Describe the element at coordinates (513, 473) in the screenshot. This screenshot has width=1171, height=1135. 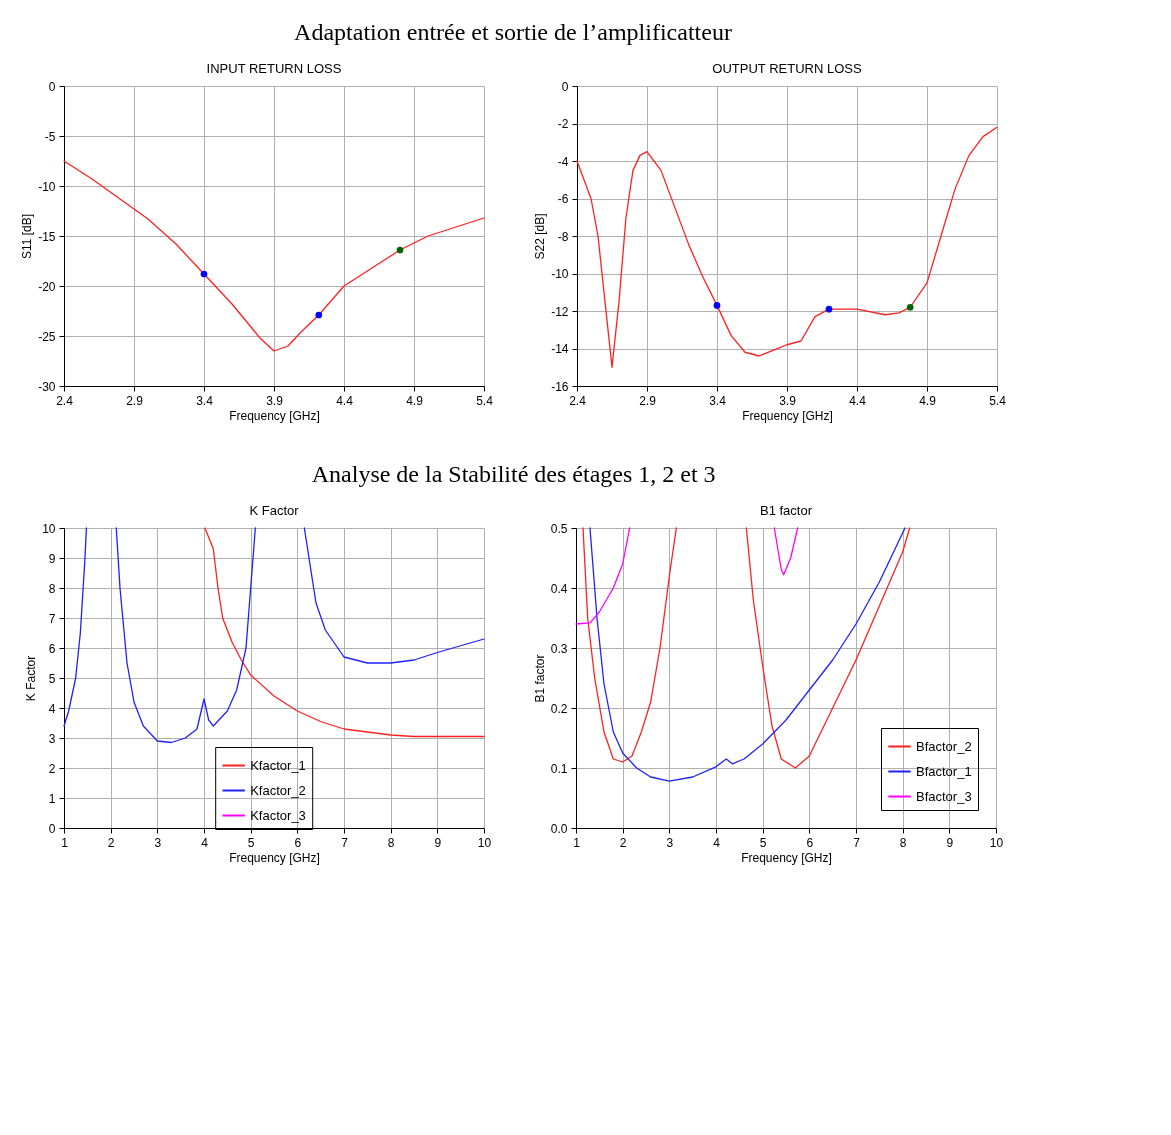
I see `text: Analyse de la Stabilité des étages 1, 2 et 3` at that location.